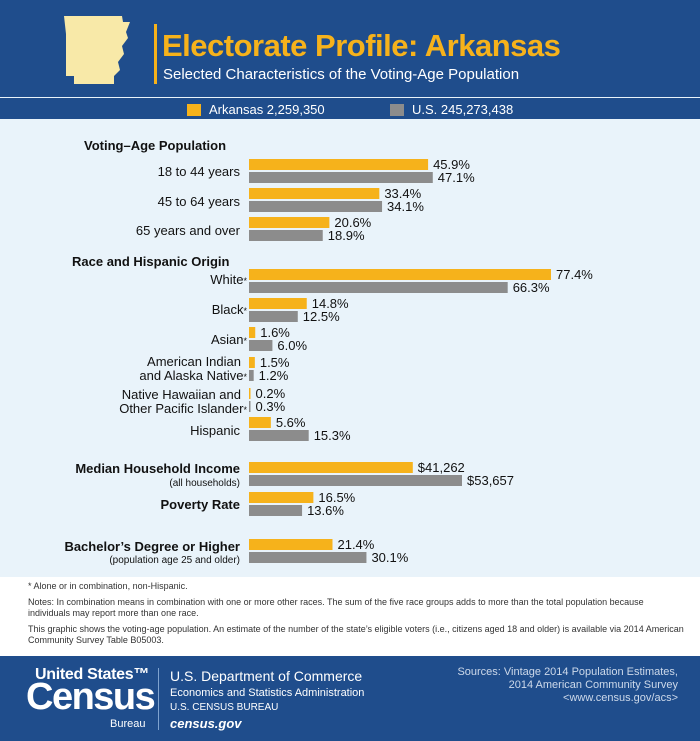  I want to click on bar-us-s2-r1, so click(276, 510).